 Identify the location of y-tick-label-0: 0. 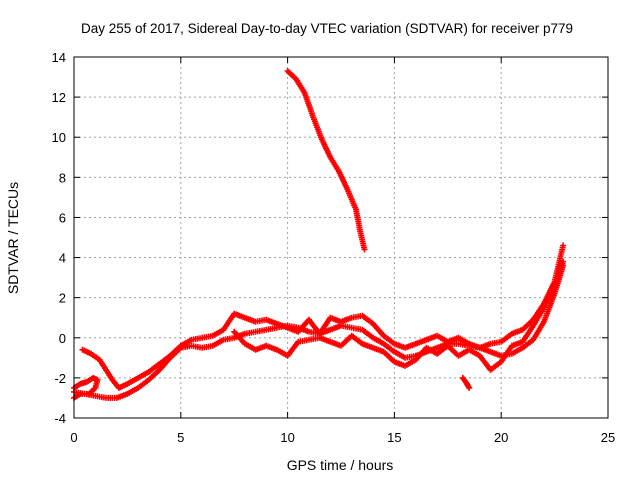
(62, 338).